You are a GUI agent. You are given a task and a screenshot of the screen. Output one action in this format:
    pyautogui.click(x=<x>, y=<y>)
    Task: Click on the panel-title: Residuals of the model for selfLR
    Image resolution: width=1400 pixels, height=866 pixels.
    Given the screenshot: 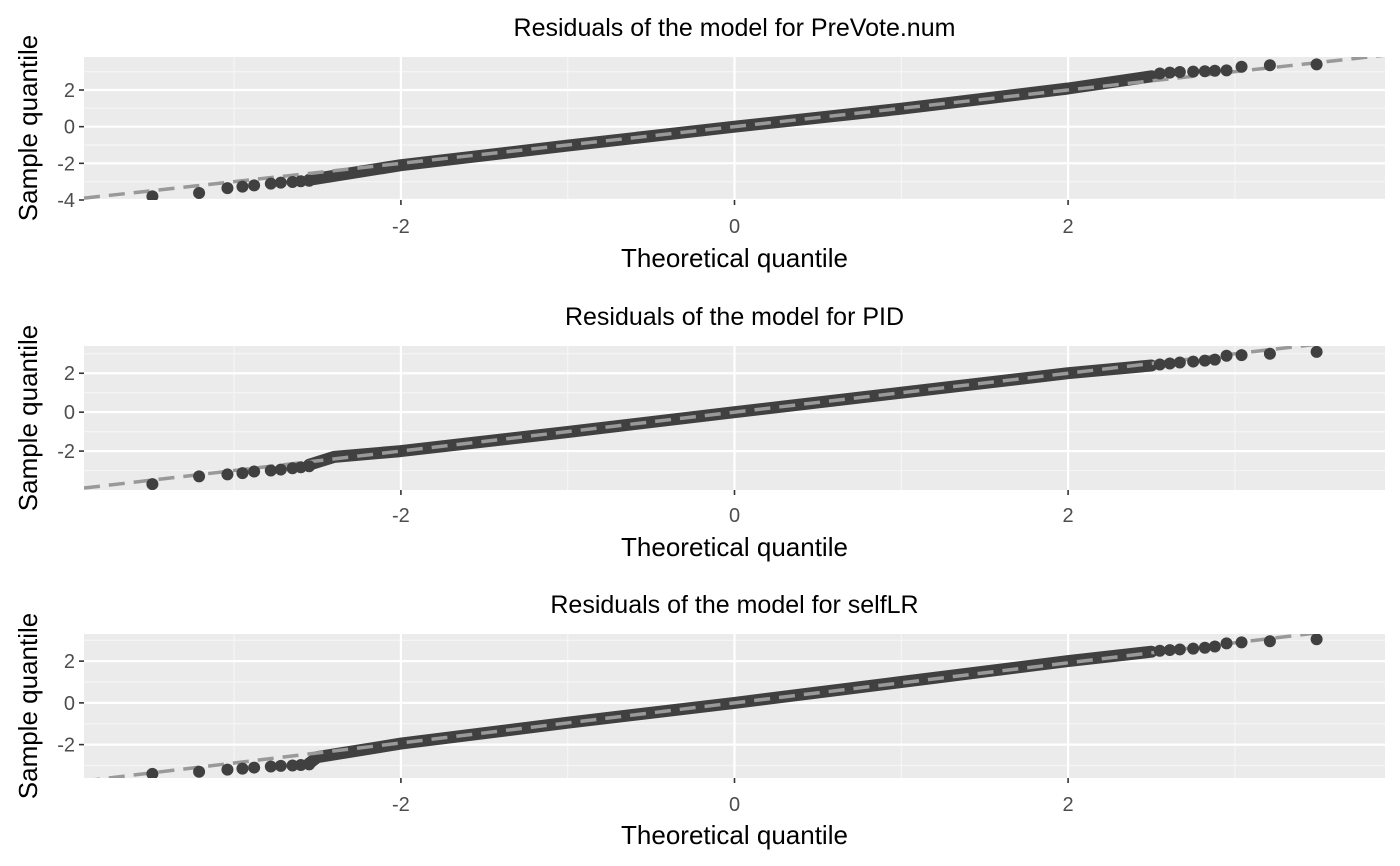 What is the action you would take?
    pyautogui.click(x=734, y=605)
    